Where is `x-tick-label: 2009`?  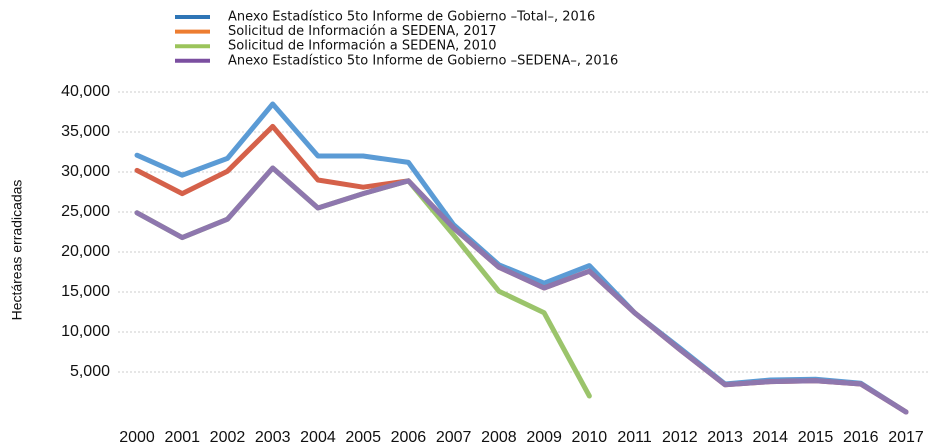 x-tick-label: 2009 is located at coordinates (544, 437).